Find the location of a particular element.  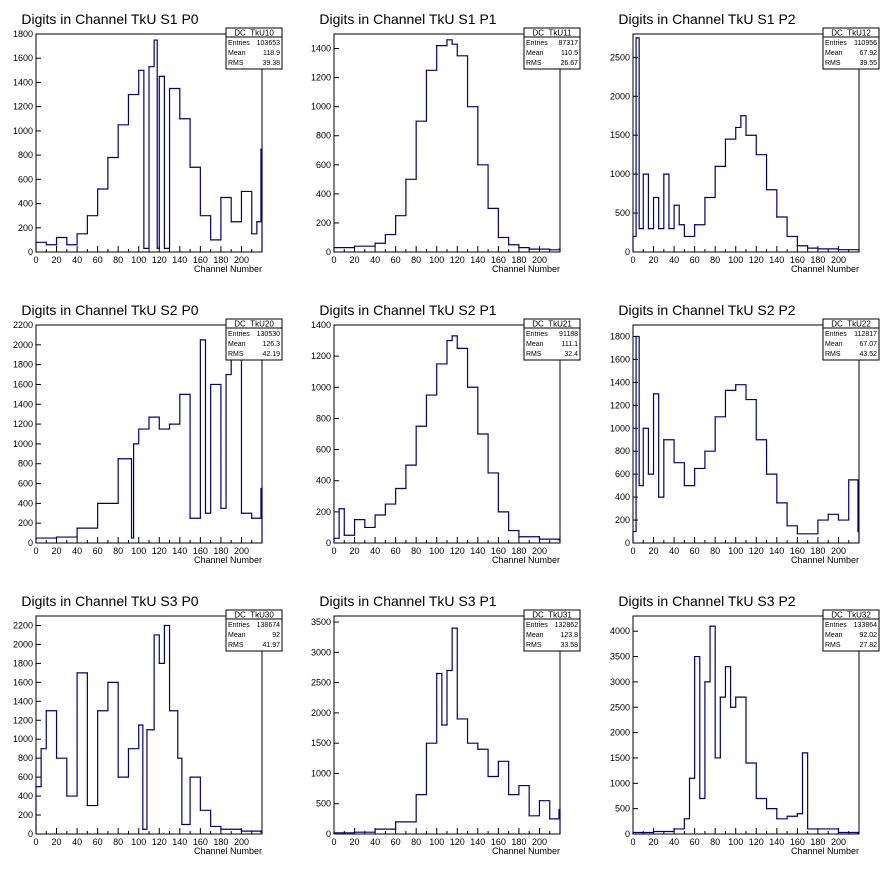

x-tick-label: 100 is located at coordinates (436, 842).